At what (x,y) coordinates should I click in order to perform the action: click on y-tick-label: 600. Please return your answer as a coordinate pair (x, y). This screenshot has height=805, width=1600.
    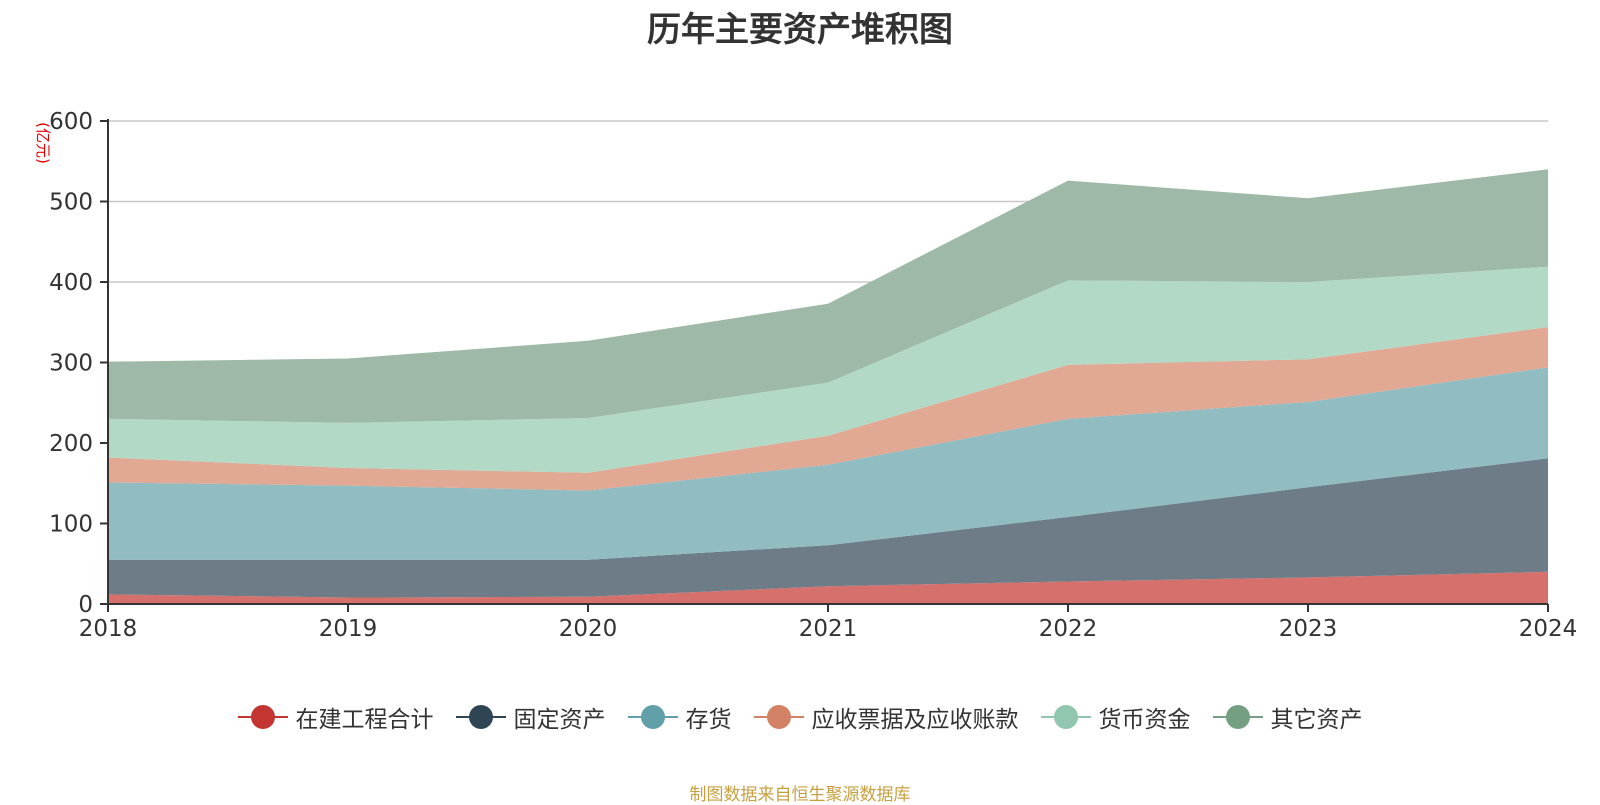
    Looking at the image, I should click on (71, 122).